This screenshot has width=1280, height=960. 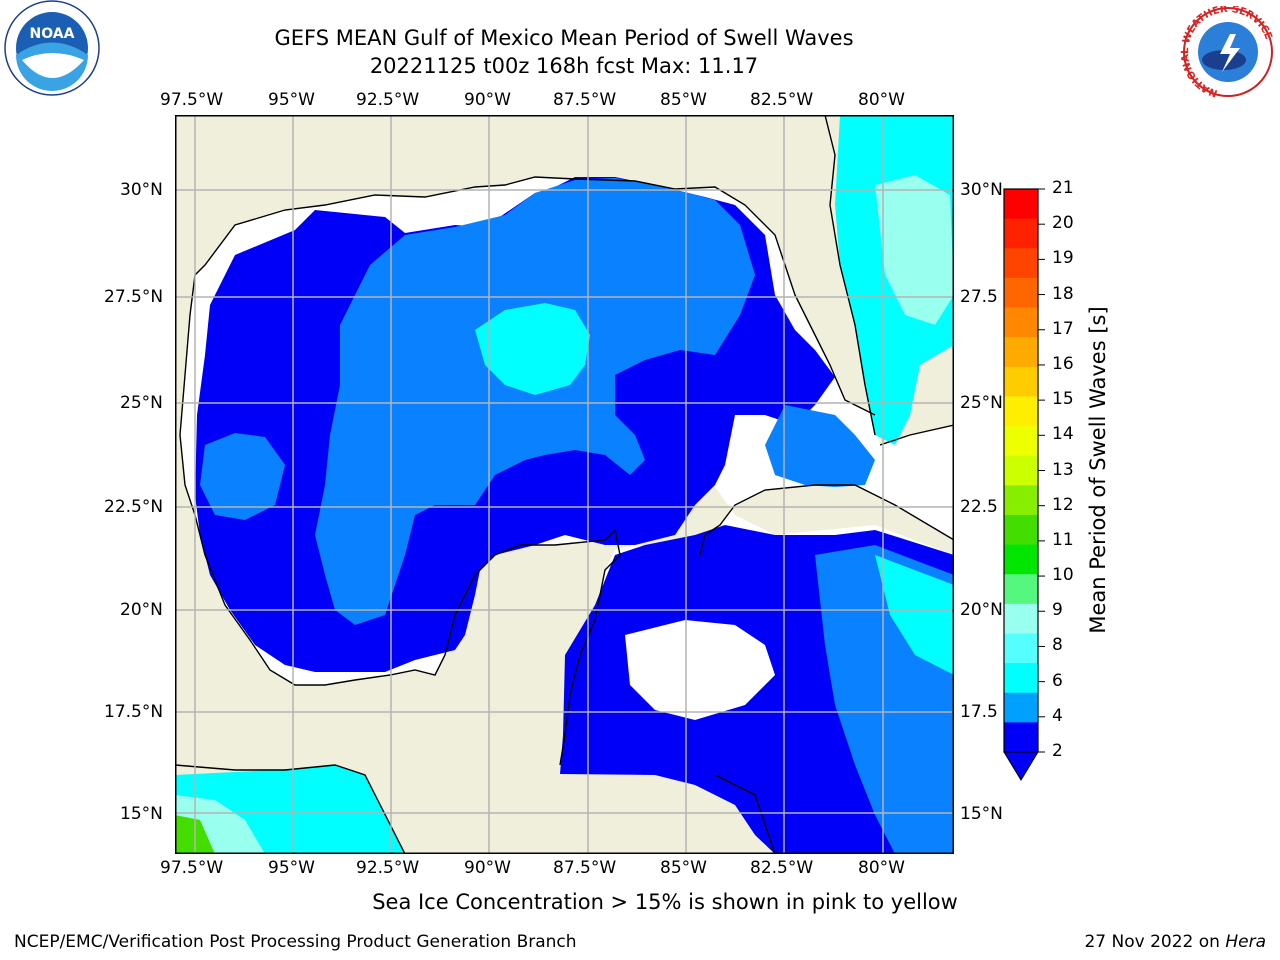 What do you see at coordinates (914, 615) in the screenshot?
I see `swell-caribbean-6s` at bounding box center [914, 615].